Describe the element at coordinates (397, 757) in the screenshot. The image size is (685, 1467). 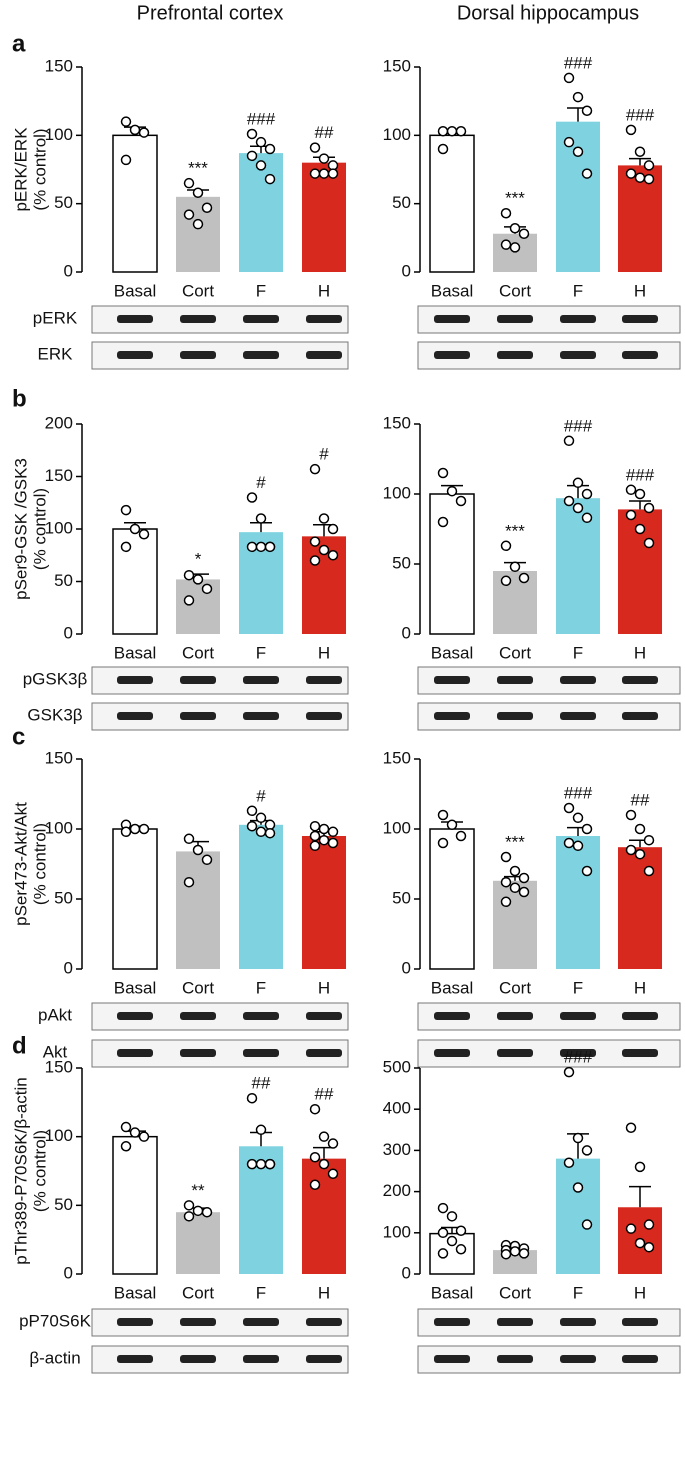
I see `y-tick-label: 150` at that location.